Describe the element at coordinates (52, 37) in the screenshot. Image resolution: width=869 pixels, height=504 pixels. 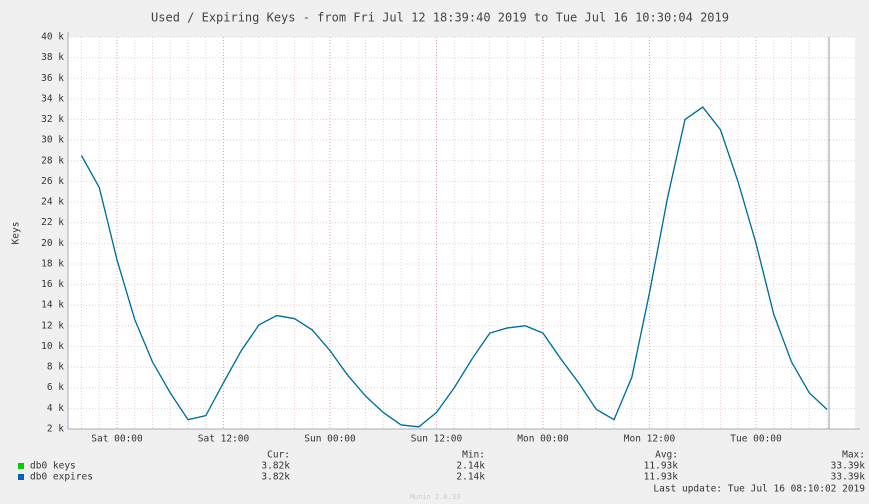
I see `y-tick-label: 40 k` at that location.